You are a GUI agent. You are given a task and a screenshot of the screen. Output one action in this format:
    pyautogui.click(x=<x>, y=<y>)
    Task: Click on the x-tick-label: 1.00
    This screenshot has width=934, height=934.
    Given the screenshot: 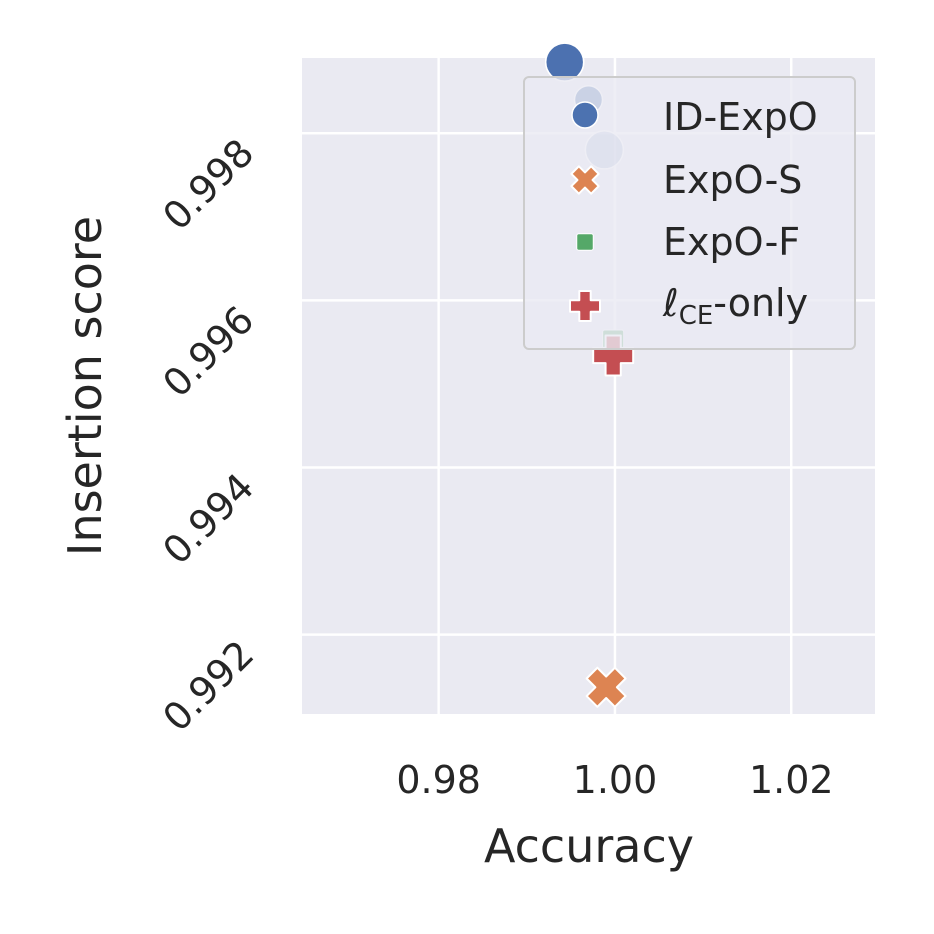 What is the action you would take?
    pyautogui.click(x=615, y=780)
    